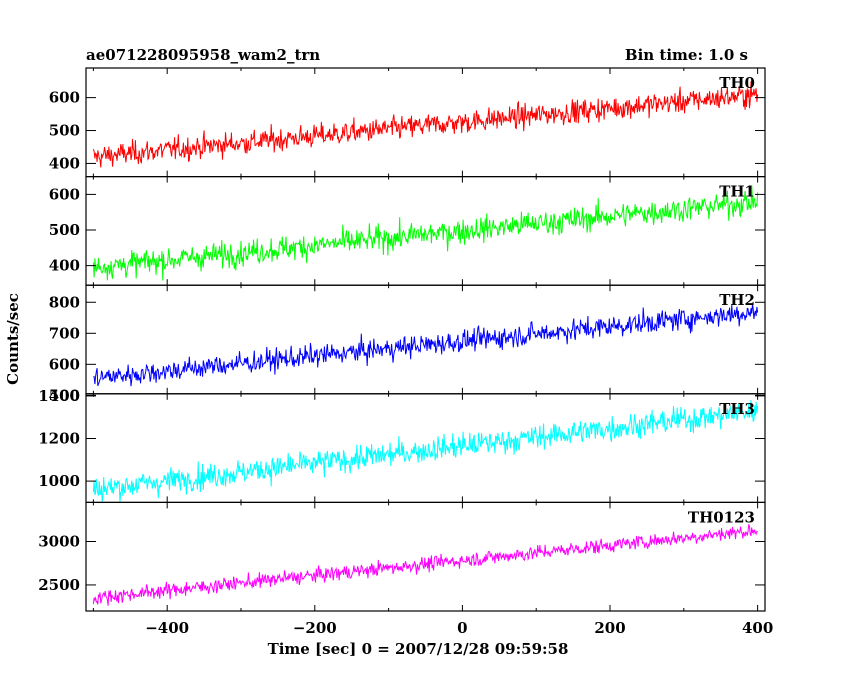 This screenshot has width=850, height=680. Describe the element at coordinates (167, 628) in the screenshot. I see `x-tick-label: −400` at that location.